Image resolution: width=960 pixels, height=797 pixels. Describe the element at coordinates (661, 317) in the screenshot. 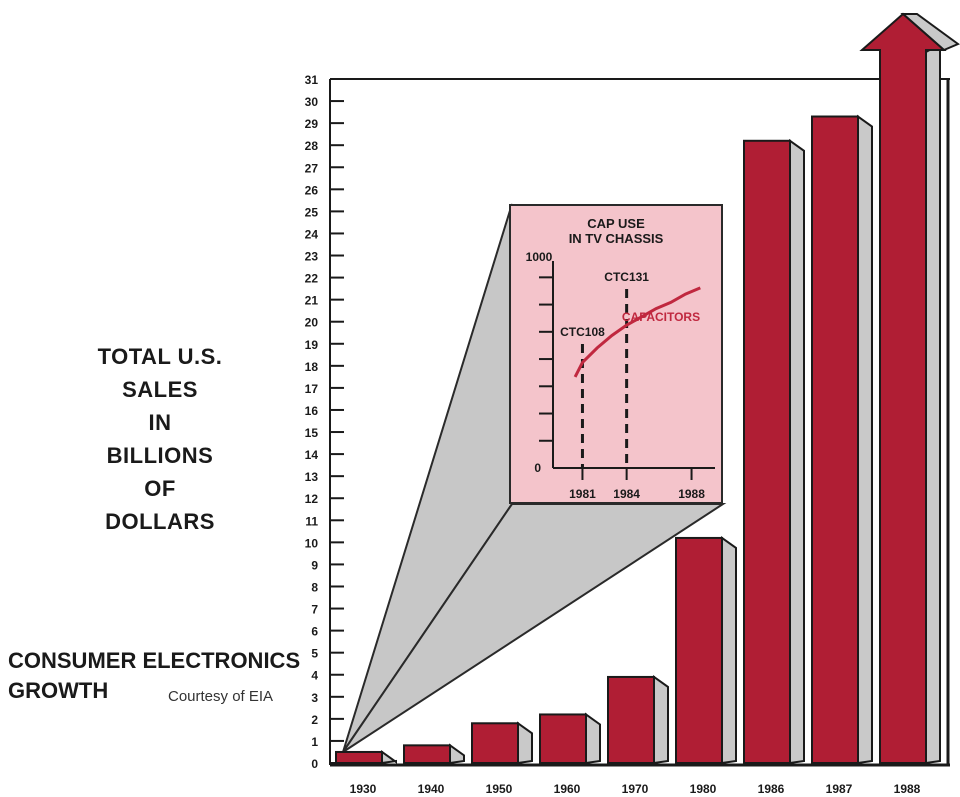

I see `inset-series-label: CAPACITORS` at that location.